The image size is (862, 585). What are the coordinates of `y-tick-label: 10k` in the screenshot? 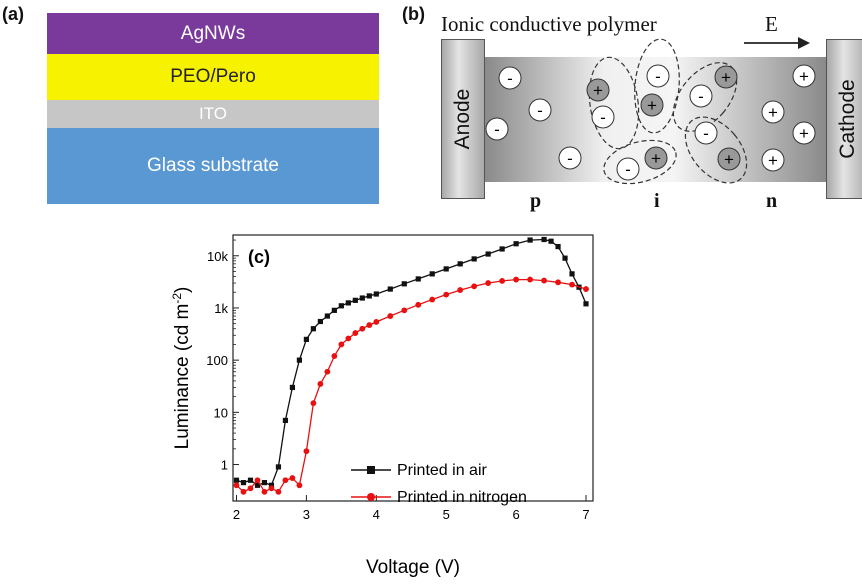 It's located at (217, 256).